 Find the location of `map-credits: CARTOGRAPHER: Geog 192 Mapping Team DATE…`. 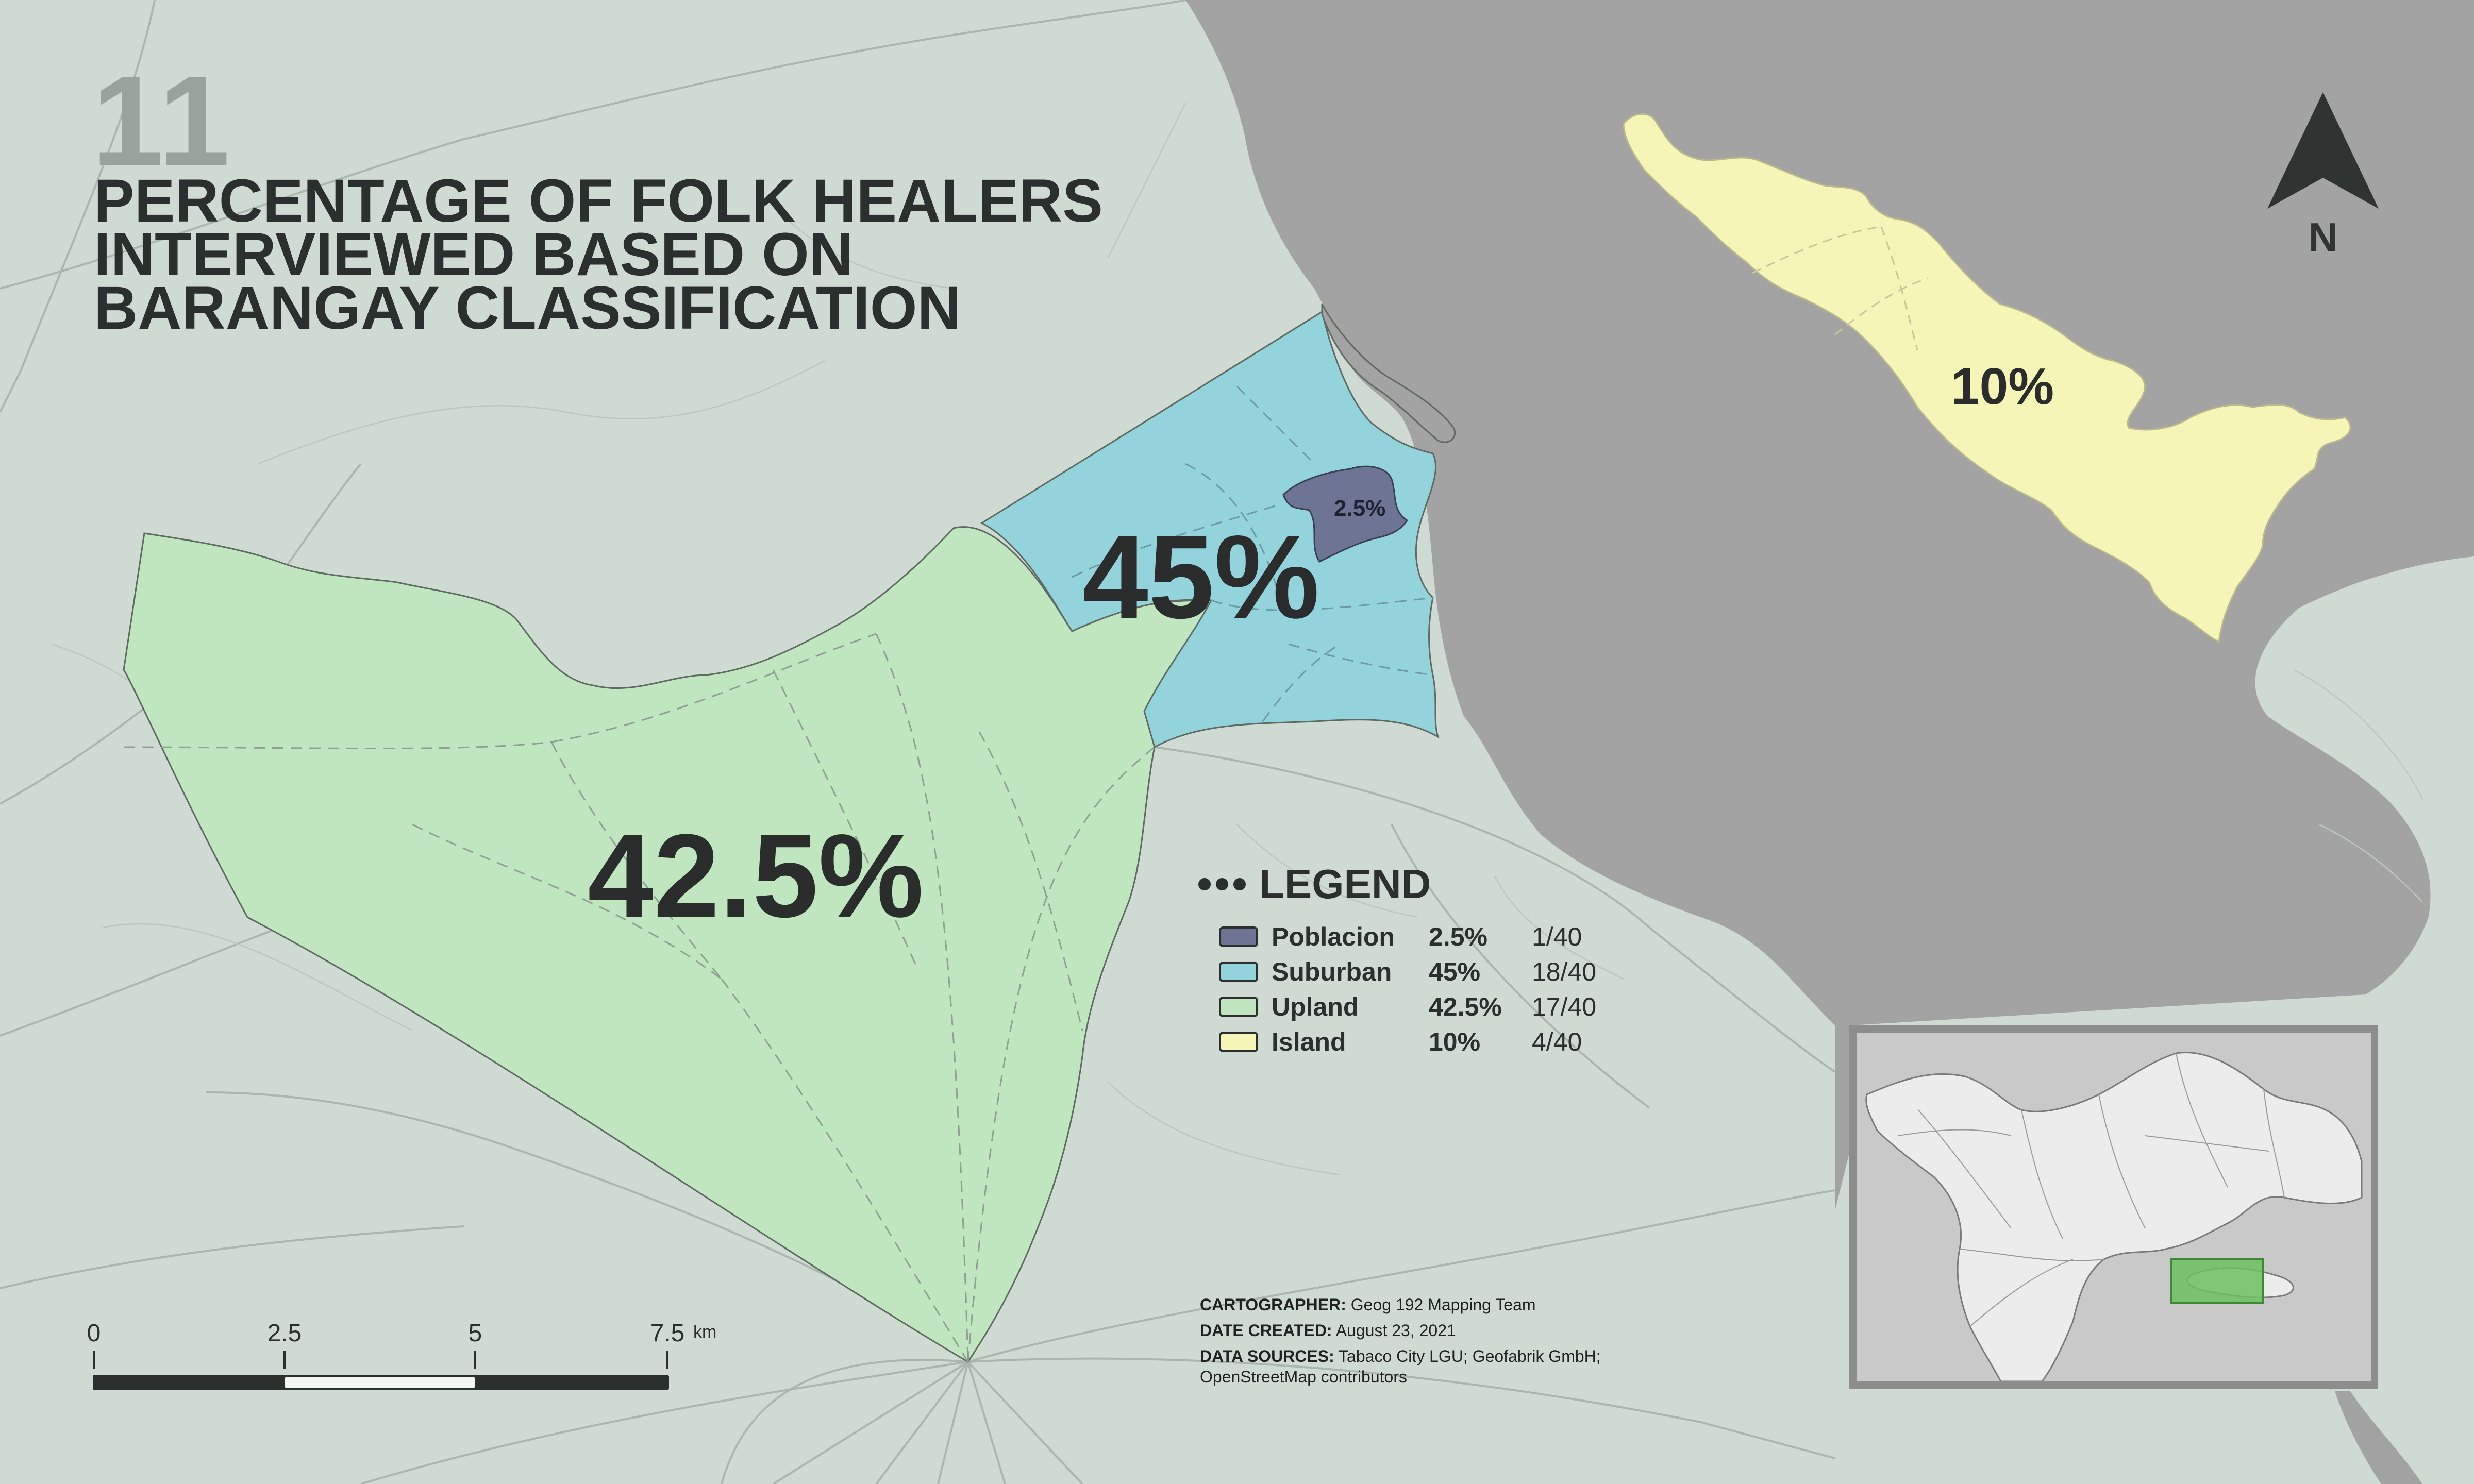

map-credits: CARTOGRAPHER: Geog 192 Mapping Team DATE… is located at coordinates (1400, 1343).